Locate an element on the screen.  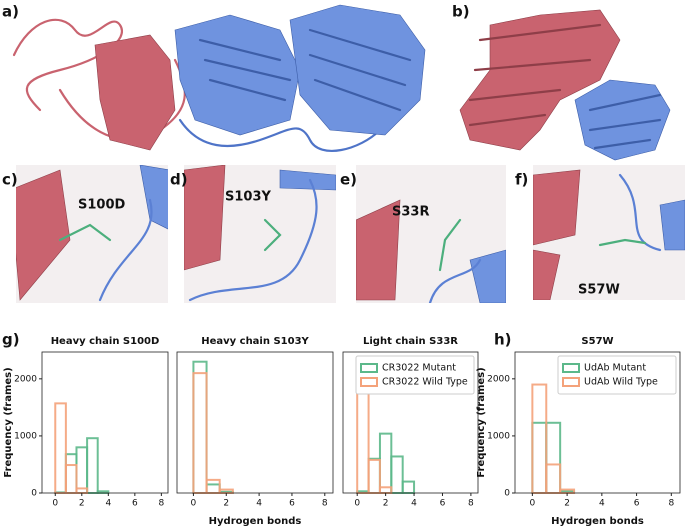
panel-label: g) is located at coordinates (11, 340).